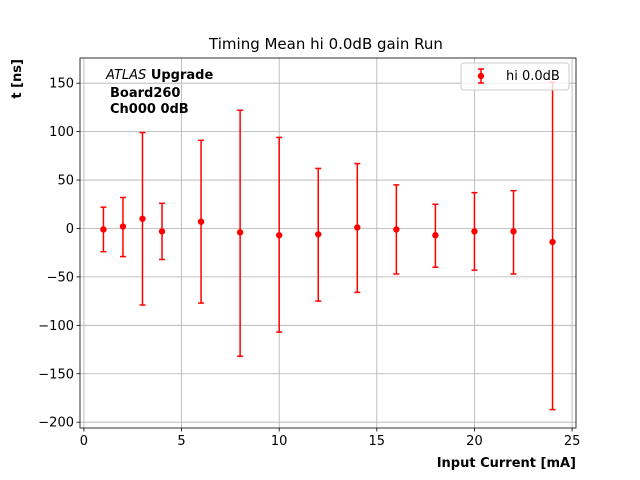  I want to click on annotation-line-1: ATLAS Upgrade, so click(159, 75).